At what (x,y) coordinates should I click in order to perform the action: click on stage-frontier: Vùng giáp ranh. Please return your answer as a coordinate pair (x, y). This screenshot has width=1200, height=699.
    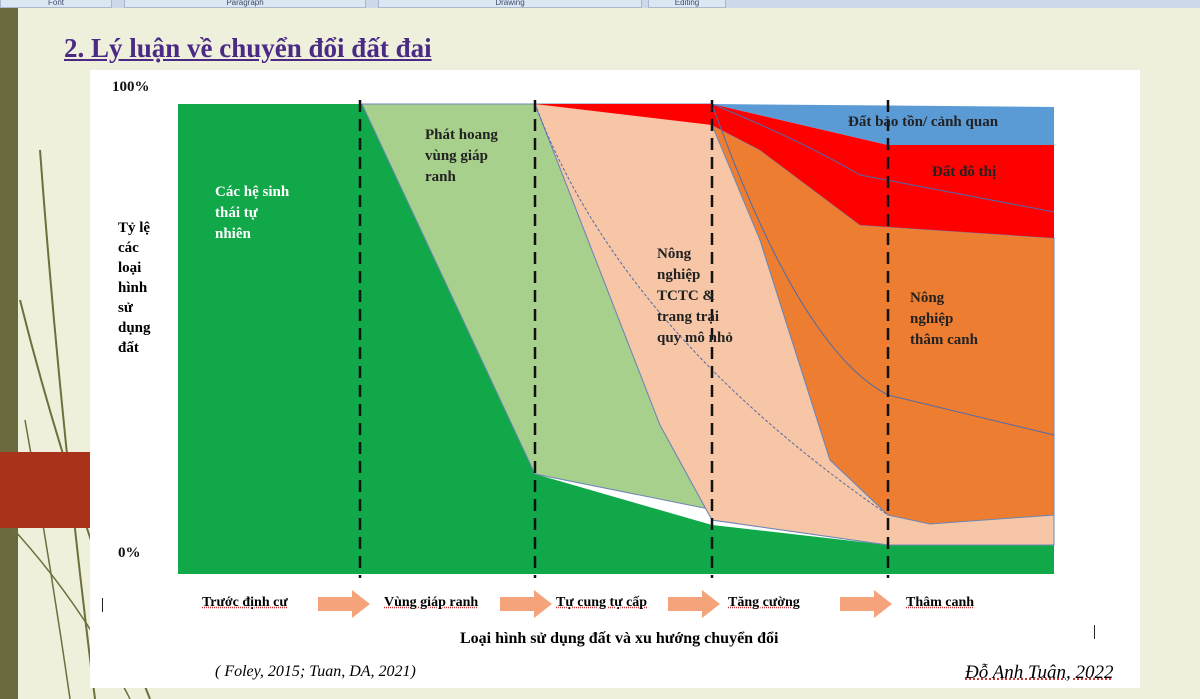
    Looking at the image, I should click on (431, 602).